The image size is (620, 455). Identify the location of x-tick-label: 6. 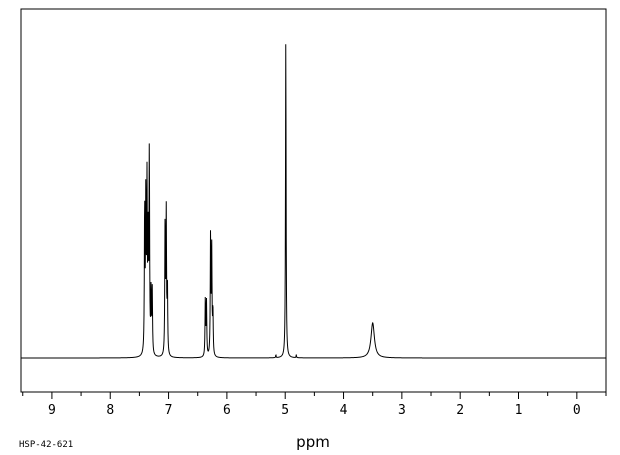
(227, 410).